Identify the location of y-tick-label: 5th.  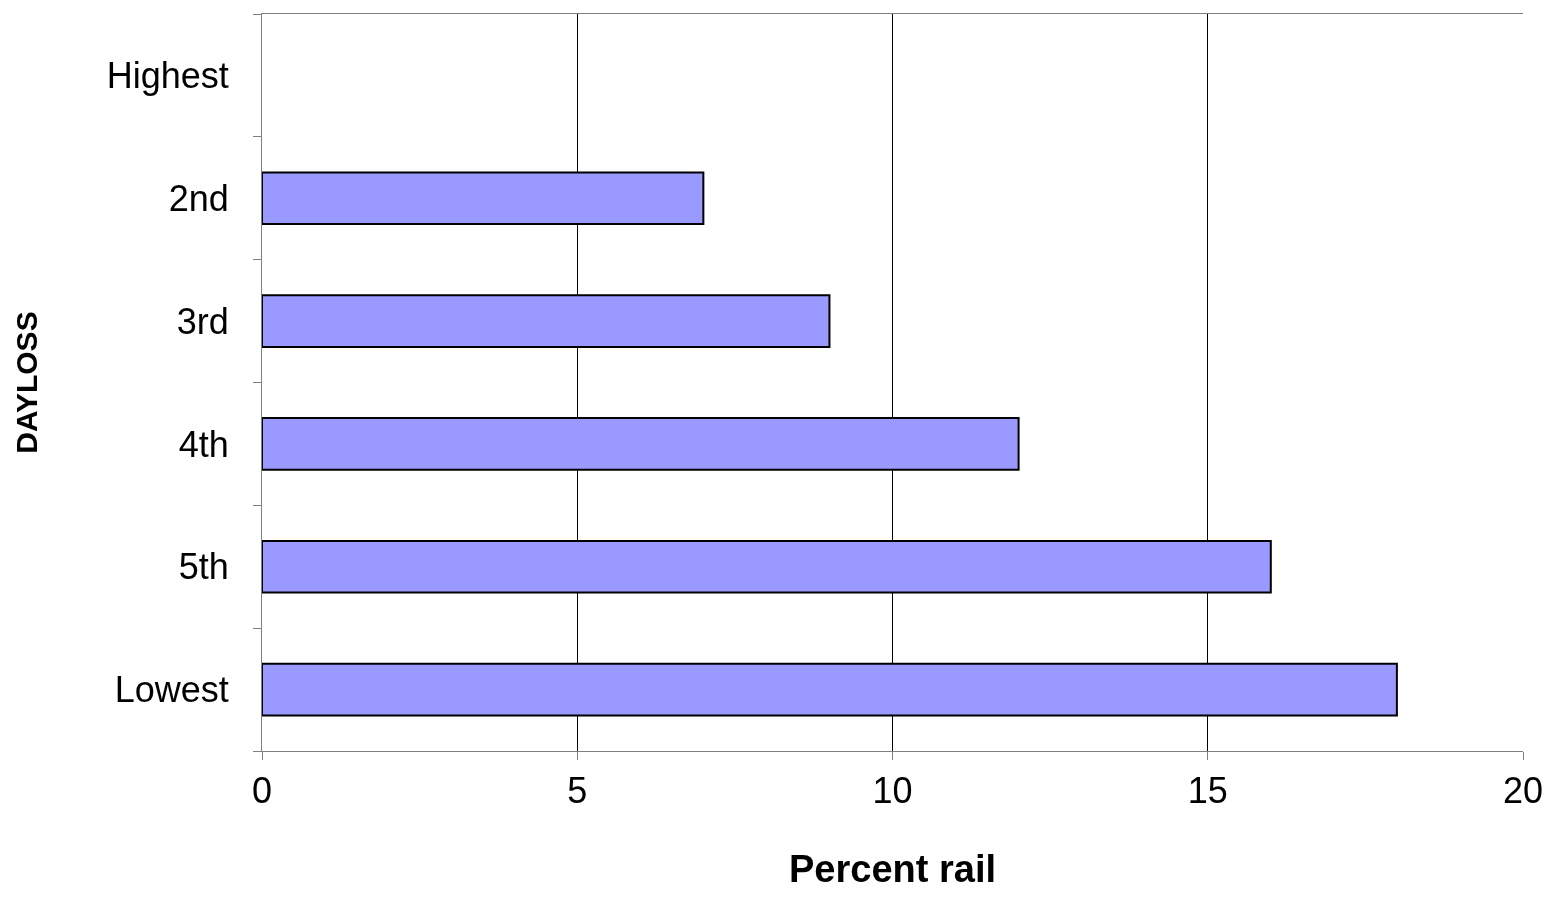
(203, 567).